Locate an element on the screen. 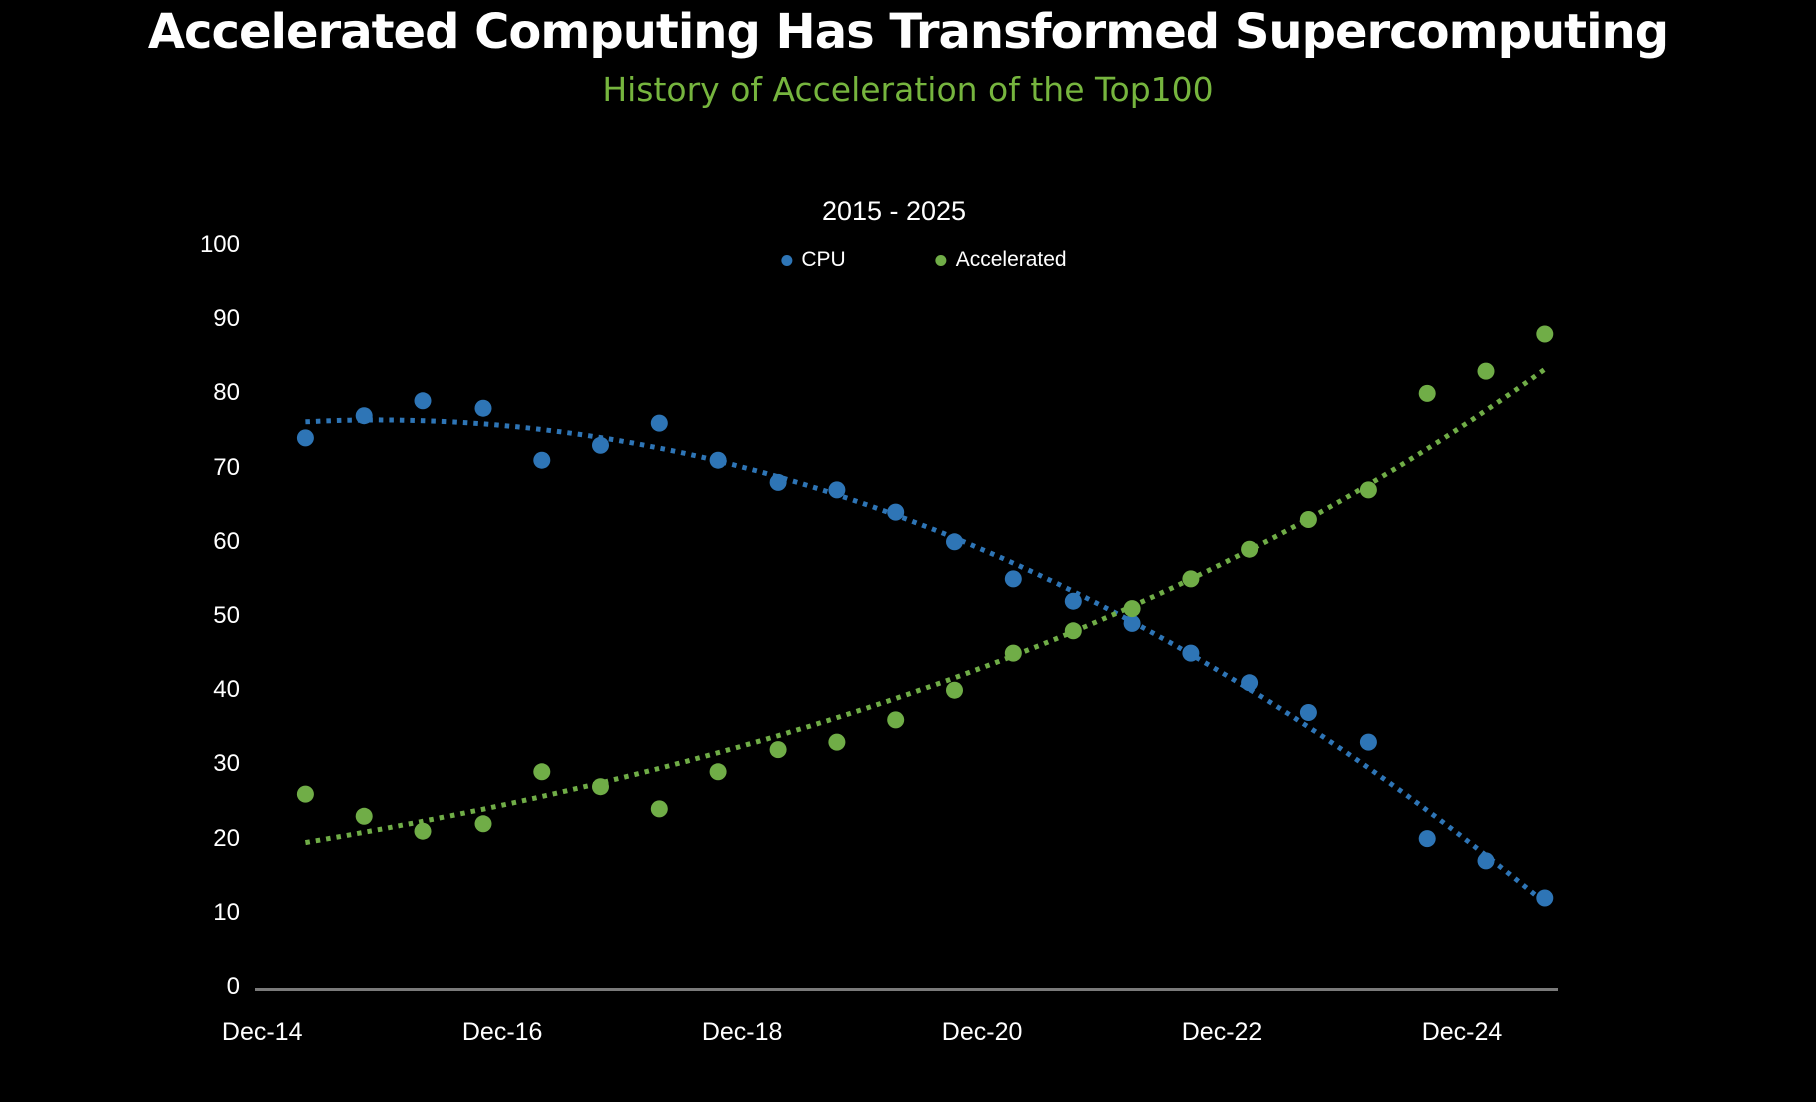 The height and width of the screenshot is (1102, 1816). legend-item-accelerated: Accelerated is located at coordinates (1001, 260).